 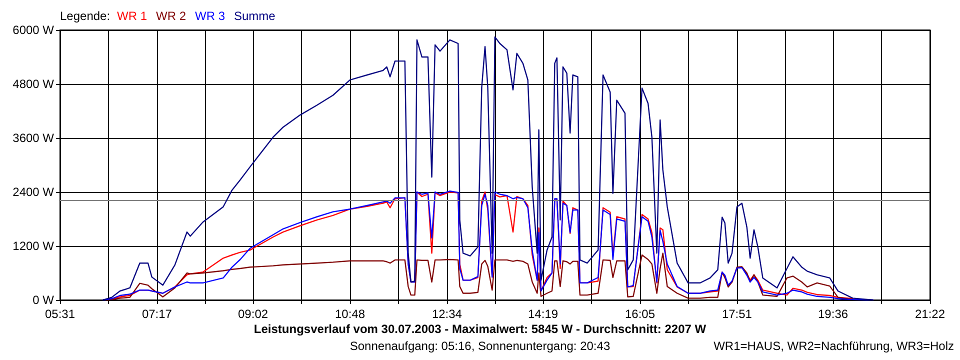 What do you see at coordinates (33, 192) in the screenshot?
I see `y-tick-label: 2400 W` at bounding box center [33, 192].